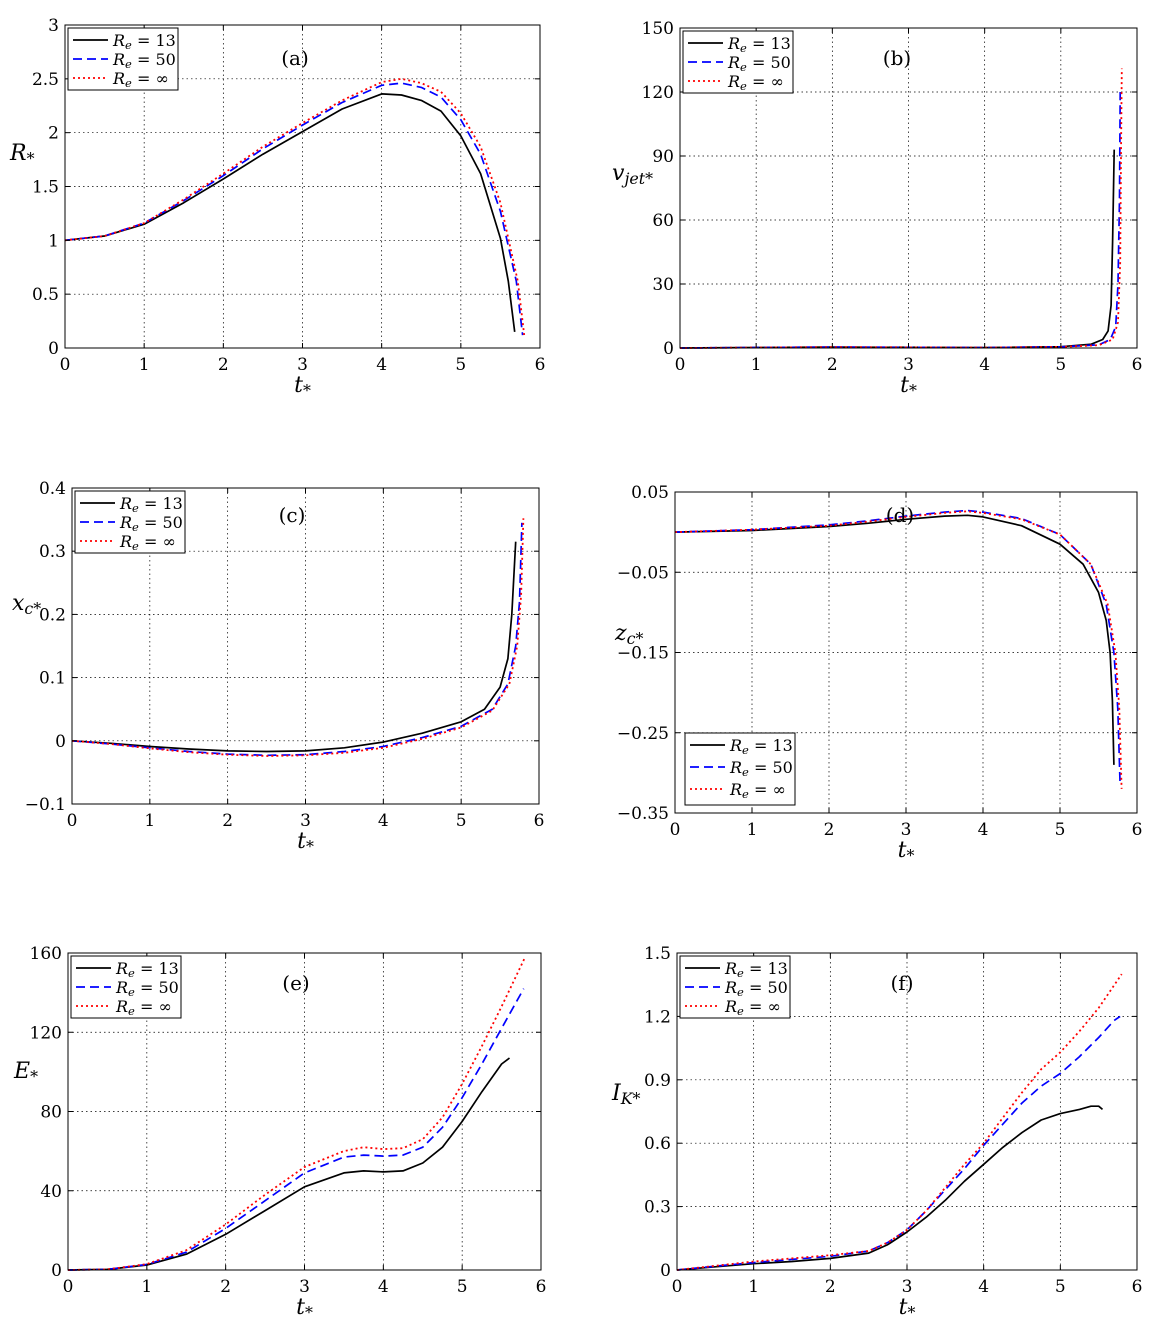  I want to click on y-tick-label: 0.2, so click(52, 615).